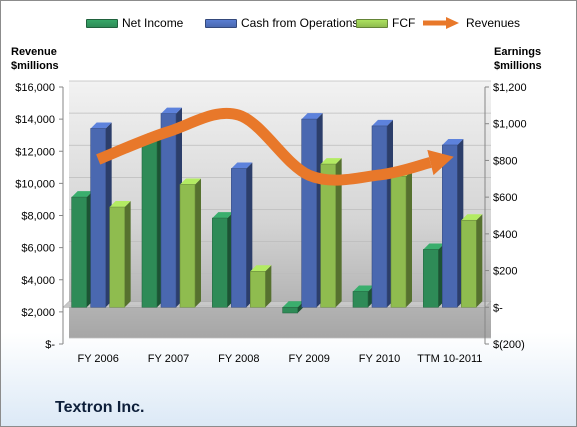  What do you see at coordinates (510, 88) in the screenshot?
I see `right-tick-label: $1,200` at bounding box center [510, 88].